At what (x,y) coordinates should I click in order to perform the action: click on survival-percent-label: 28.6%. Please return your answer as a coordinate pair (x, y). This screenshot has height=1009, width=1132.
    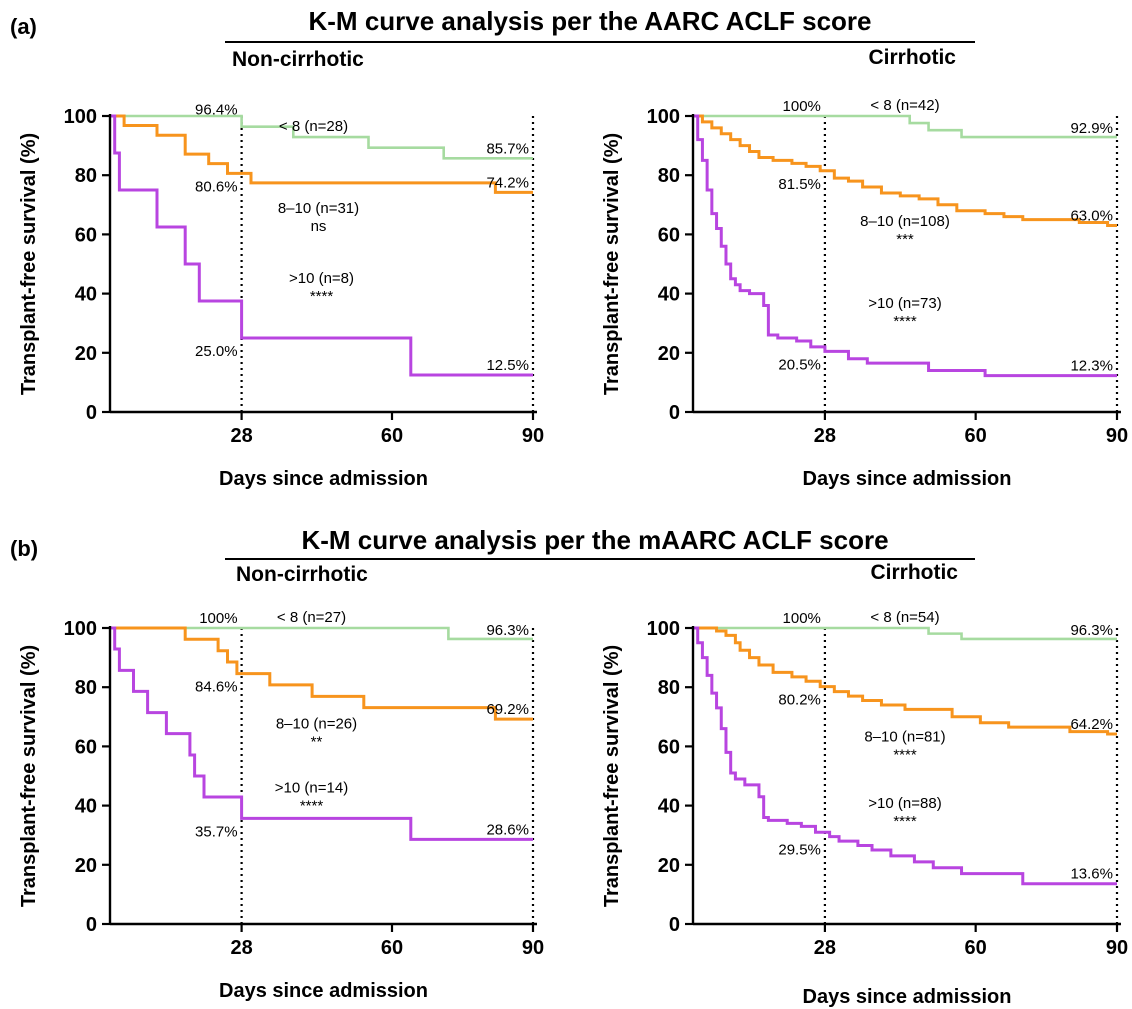
    Looking at the image, I should click on (507, 829).